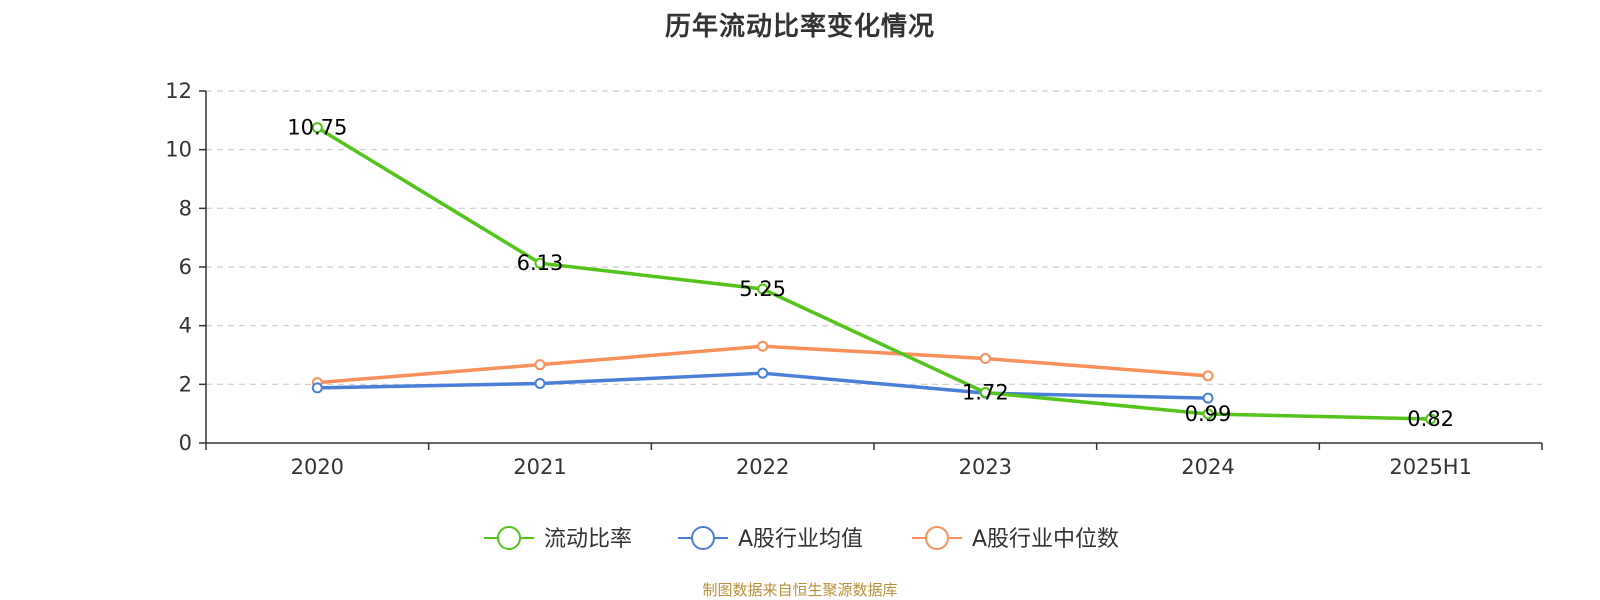  Describe the element at coordinates (185, 443) in the screenshot. I see `y-tick-label: 0` at that location.